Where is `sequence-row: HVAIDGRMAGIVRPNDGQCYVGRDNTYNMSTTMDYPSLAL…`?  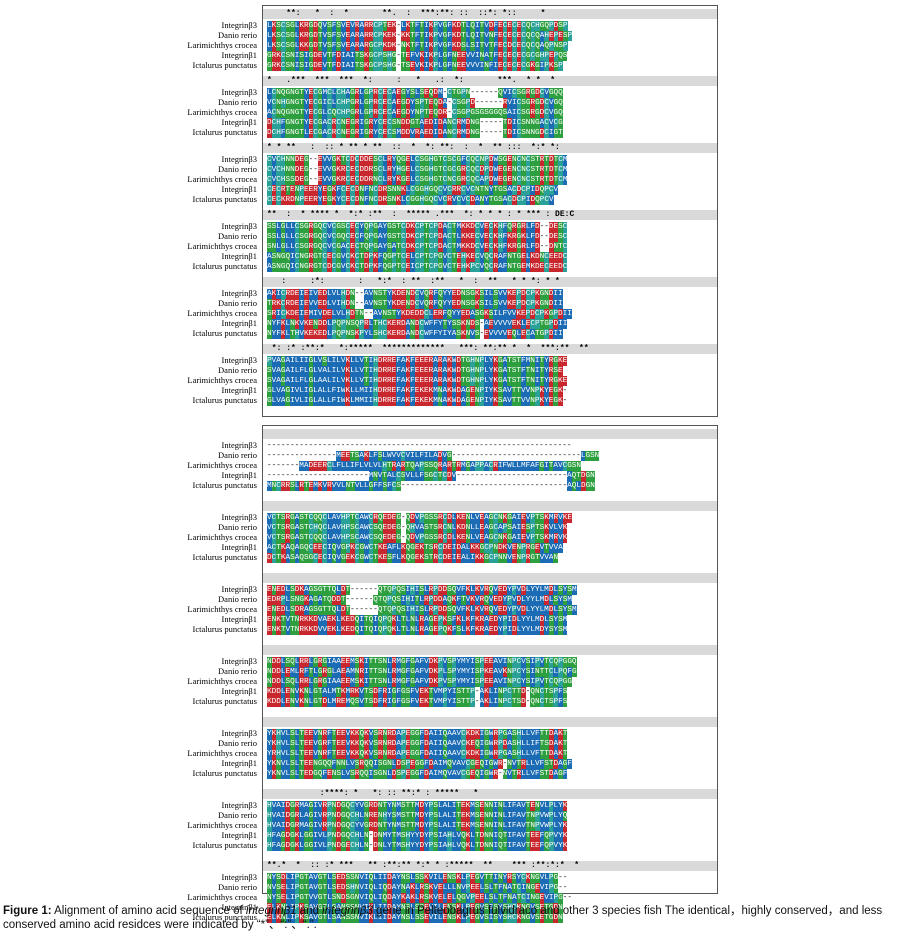
sequence-row: HVAIDGRMAGIVRPNDGQCYVGRDNTYNMSTTMDYPSLAL… is located at coordinates (417, 806).